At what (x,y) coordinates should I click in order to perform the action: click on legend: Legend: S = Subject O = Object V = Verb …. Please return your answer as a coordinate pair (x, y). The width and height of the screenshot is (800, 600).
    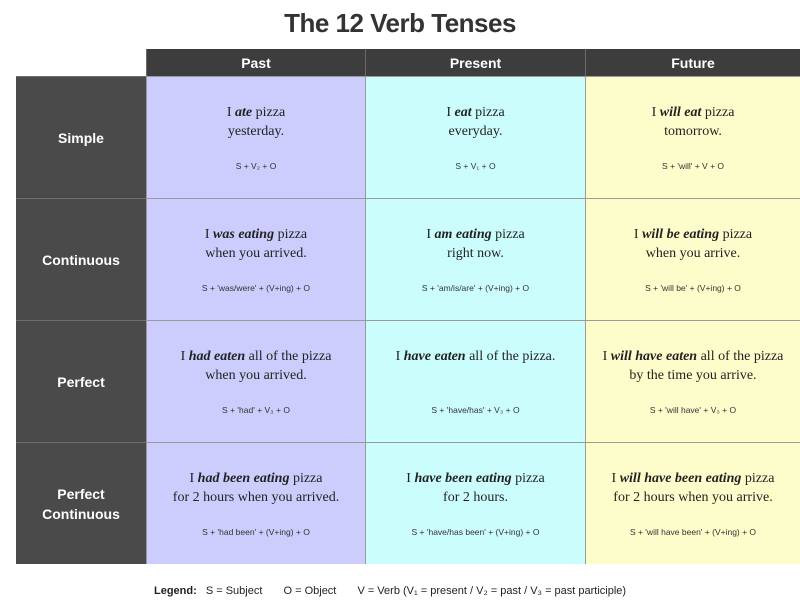
    Looking at the image, I should click on (399, 591).